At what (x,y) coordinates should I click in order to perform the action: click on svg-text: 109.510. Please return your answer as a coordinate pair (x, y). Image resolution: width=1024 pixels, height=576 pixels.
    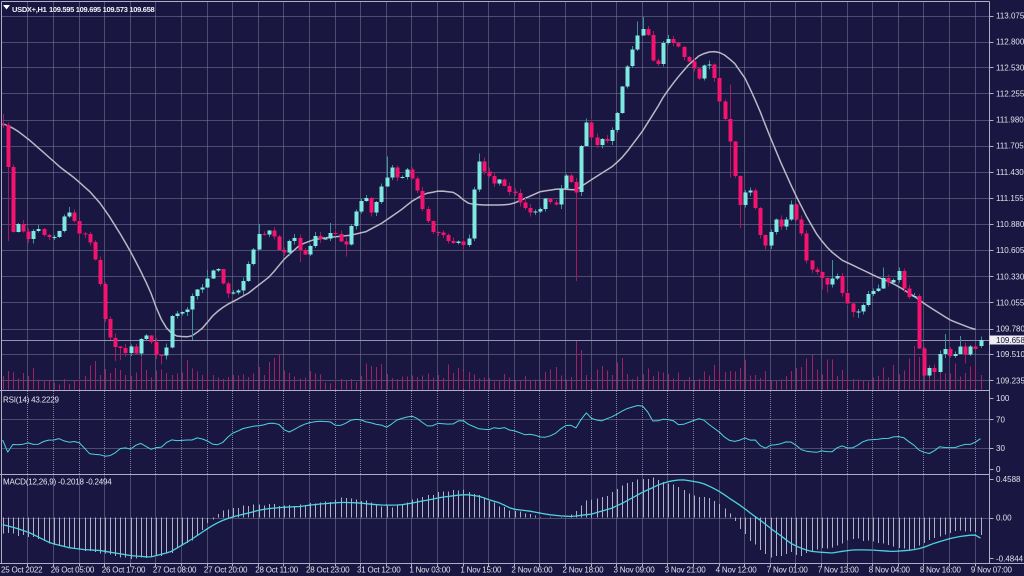
    Looking at the image, I should click on (1010, 354).